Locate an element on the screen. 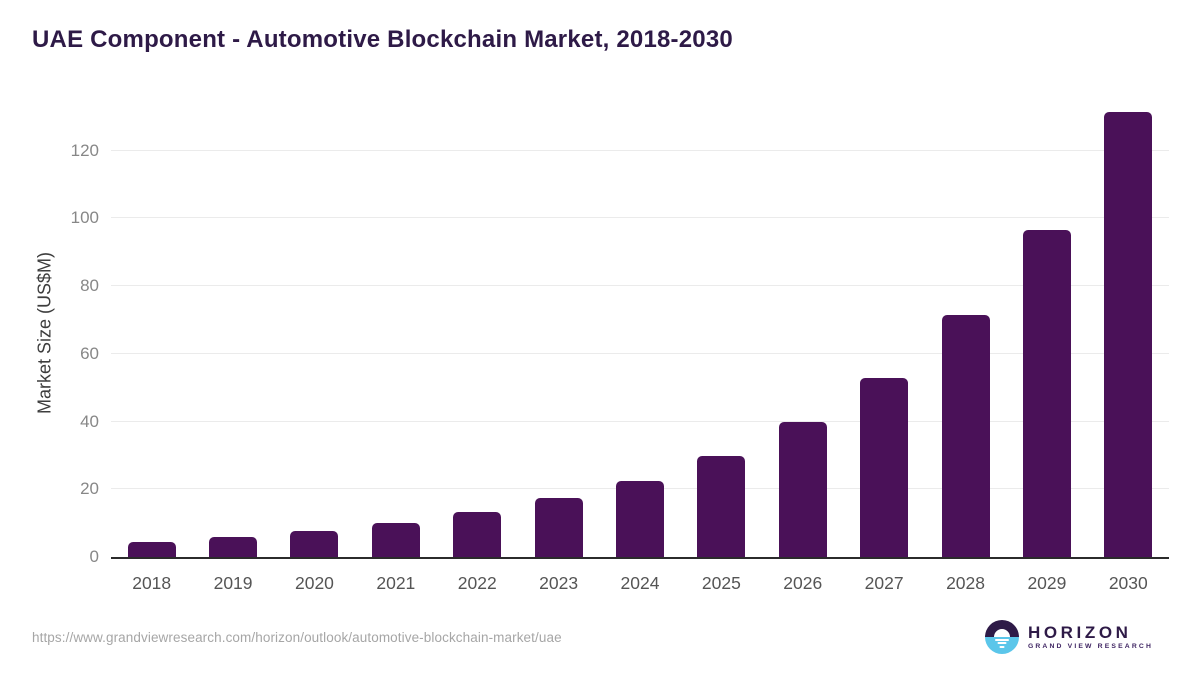 This screenshot has width=1200, height=675. y-tick-label-60: 60 is located at coordinates (89, 353).